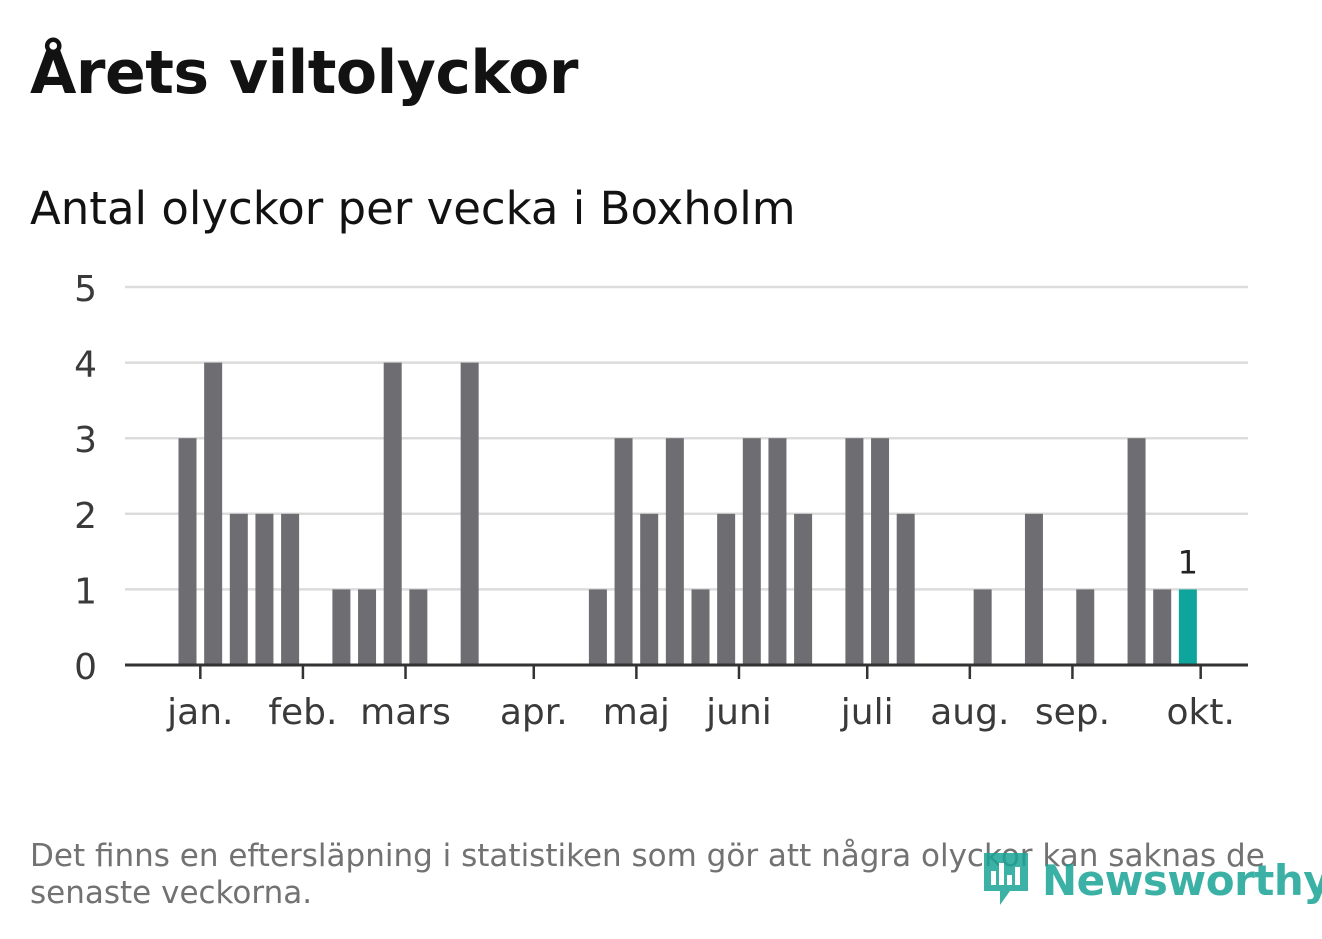 This screenshot has width=1322, height=939. Describe the element at coordinates (413, 208) in the screenshot. I see `chart-subtitle: Antal olyckor per vecka i Boxholm` at that location.